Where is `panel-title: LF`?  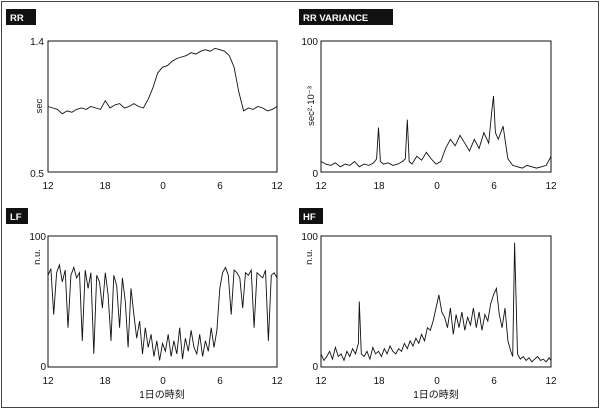
panel-title: LF is located at coordinates (16, 217).